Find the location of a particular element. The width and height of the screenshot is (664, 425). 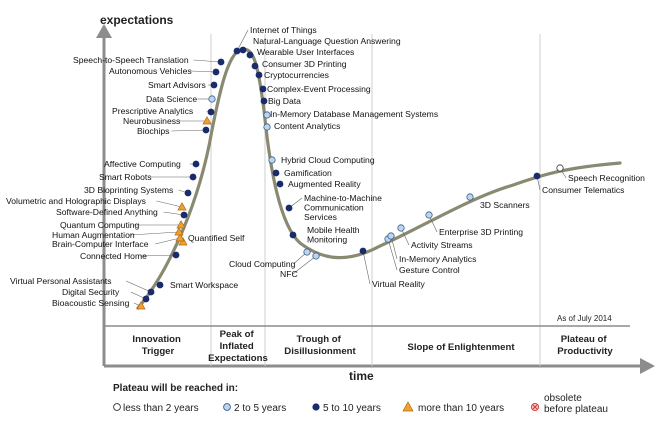

leader-line-software-defined-anything is located at coordinates (174, 213).